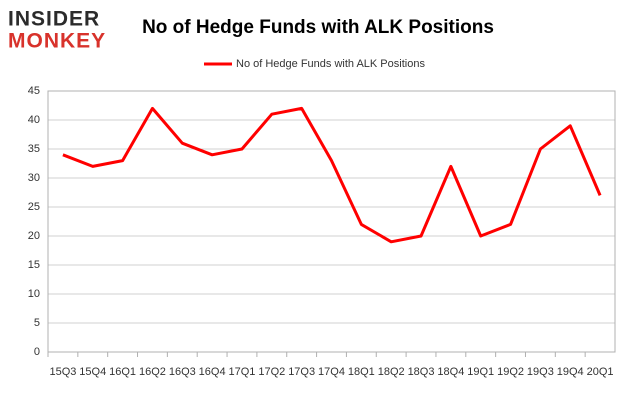  Describe the element at coordinates (301, 372) in the screenshot. I see `x-tick-label: 17Q3` at that location.